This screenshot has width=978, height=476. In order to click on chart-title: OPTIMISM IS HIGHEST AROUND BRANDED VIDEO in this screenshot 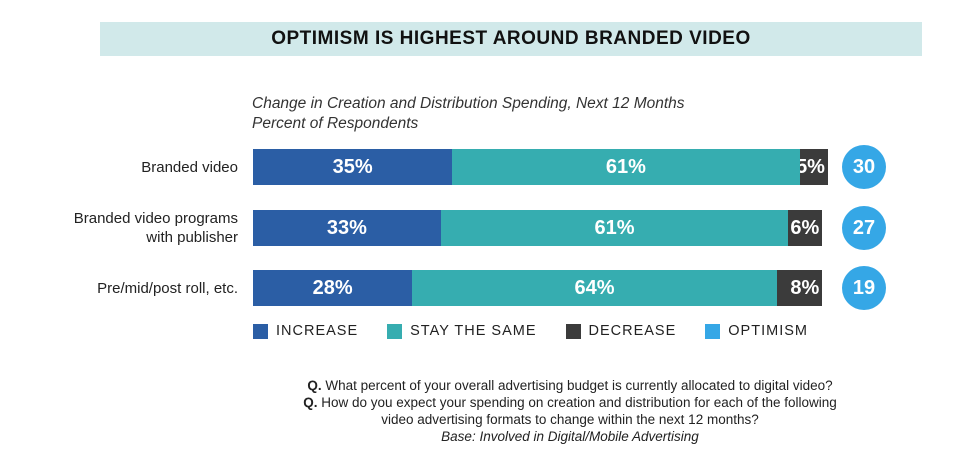, I will do `click(511, 38)`.